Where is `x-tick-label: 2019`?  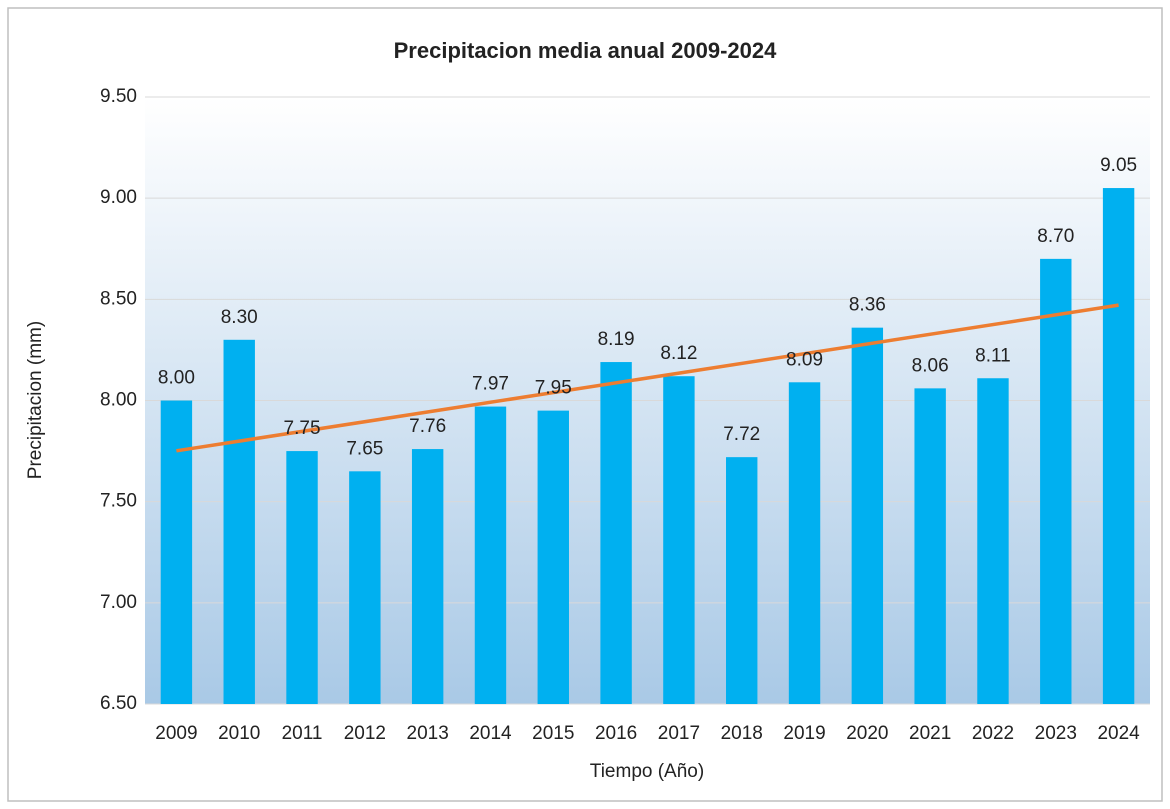 x-tick-label: 2019 is located at coordinates (804, 733).